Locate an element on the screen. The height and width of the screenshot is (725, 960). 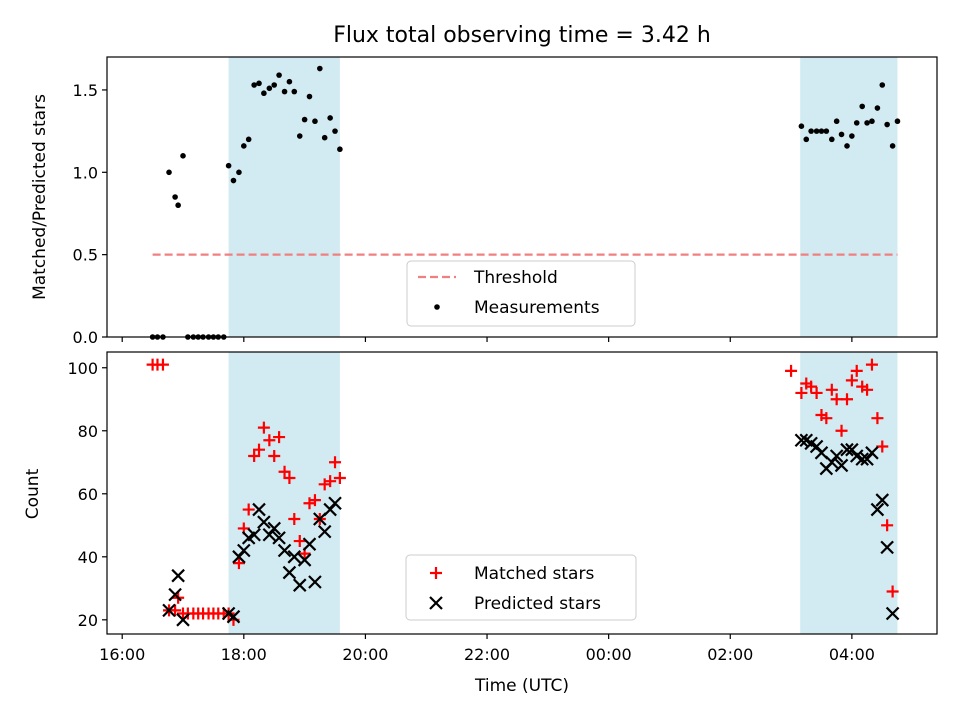
legend-measurements-marker is located at coordinates (437, 307).